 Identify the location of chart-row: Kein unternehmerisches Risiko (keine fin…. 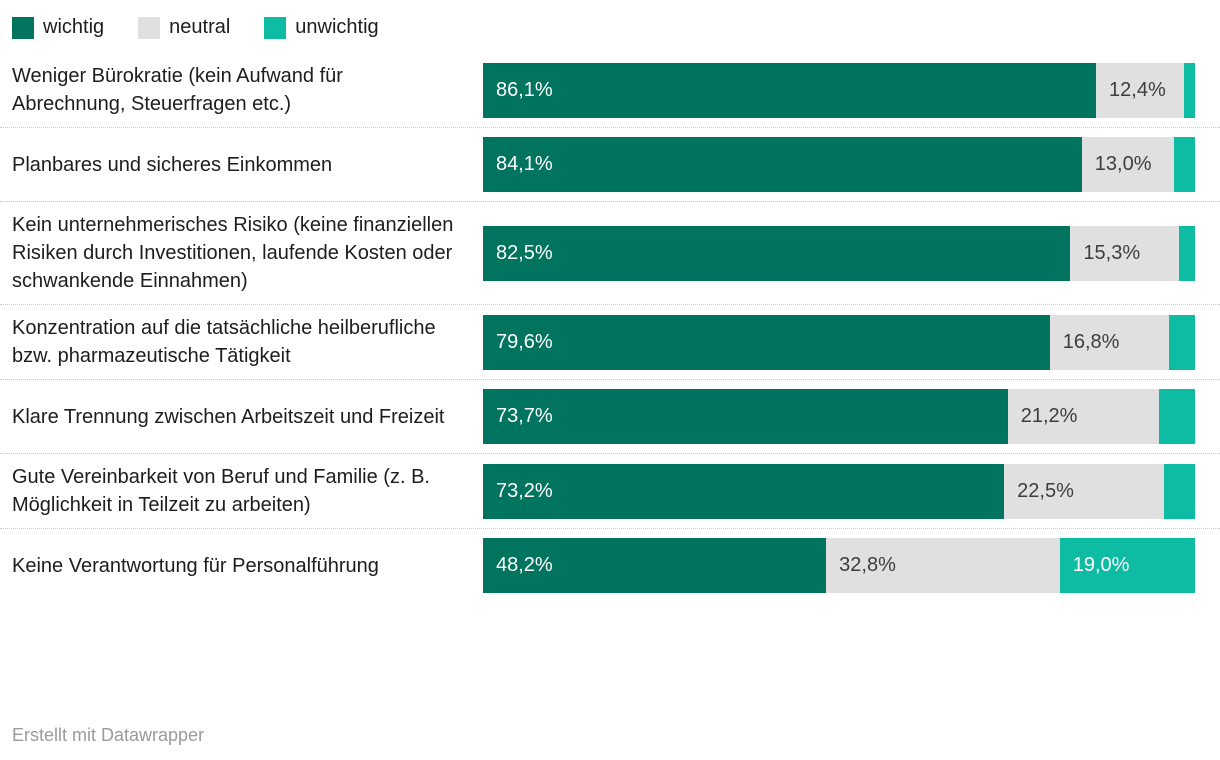
(610, 252).